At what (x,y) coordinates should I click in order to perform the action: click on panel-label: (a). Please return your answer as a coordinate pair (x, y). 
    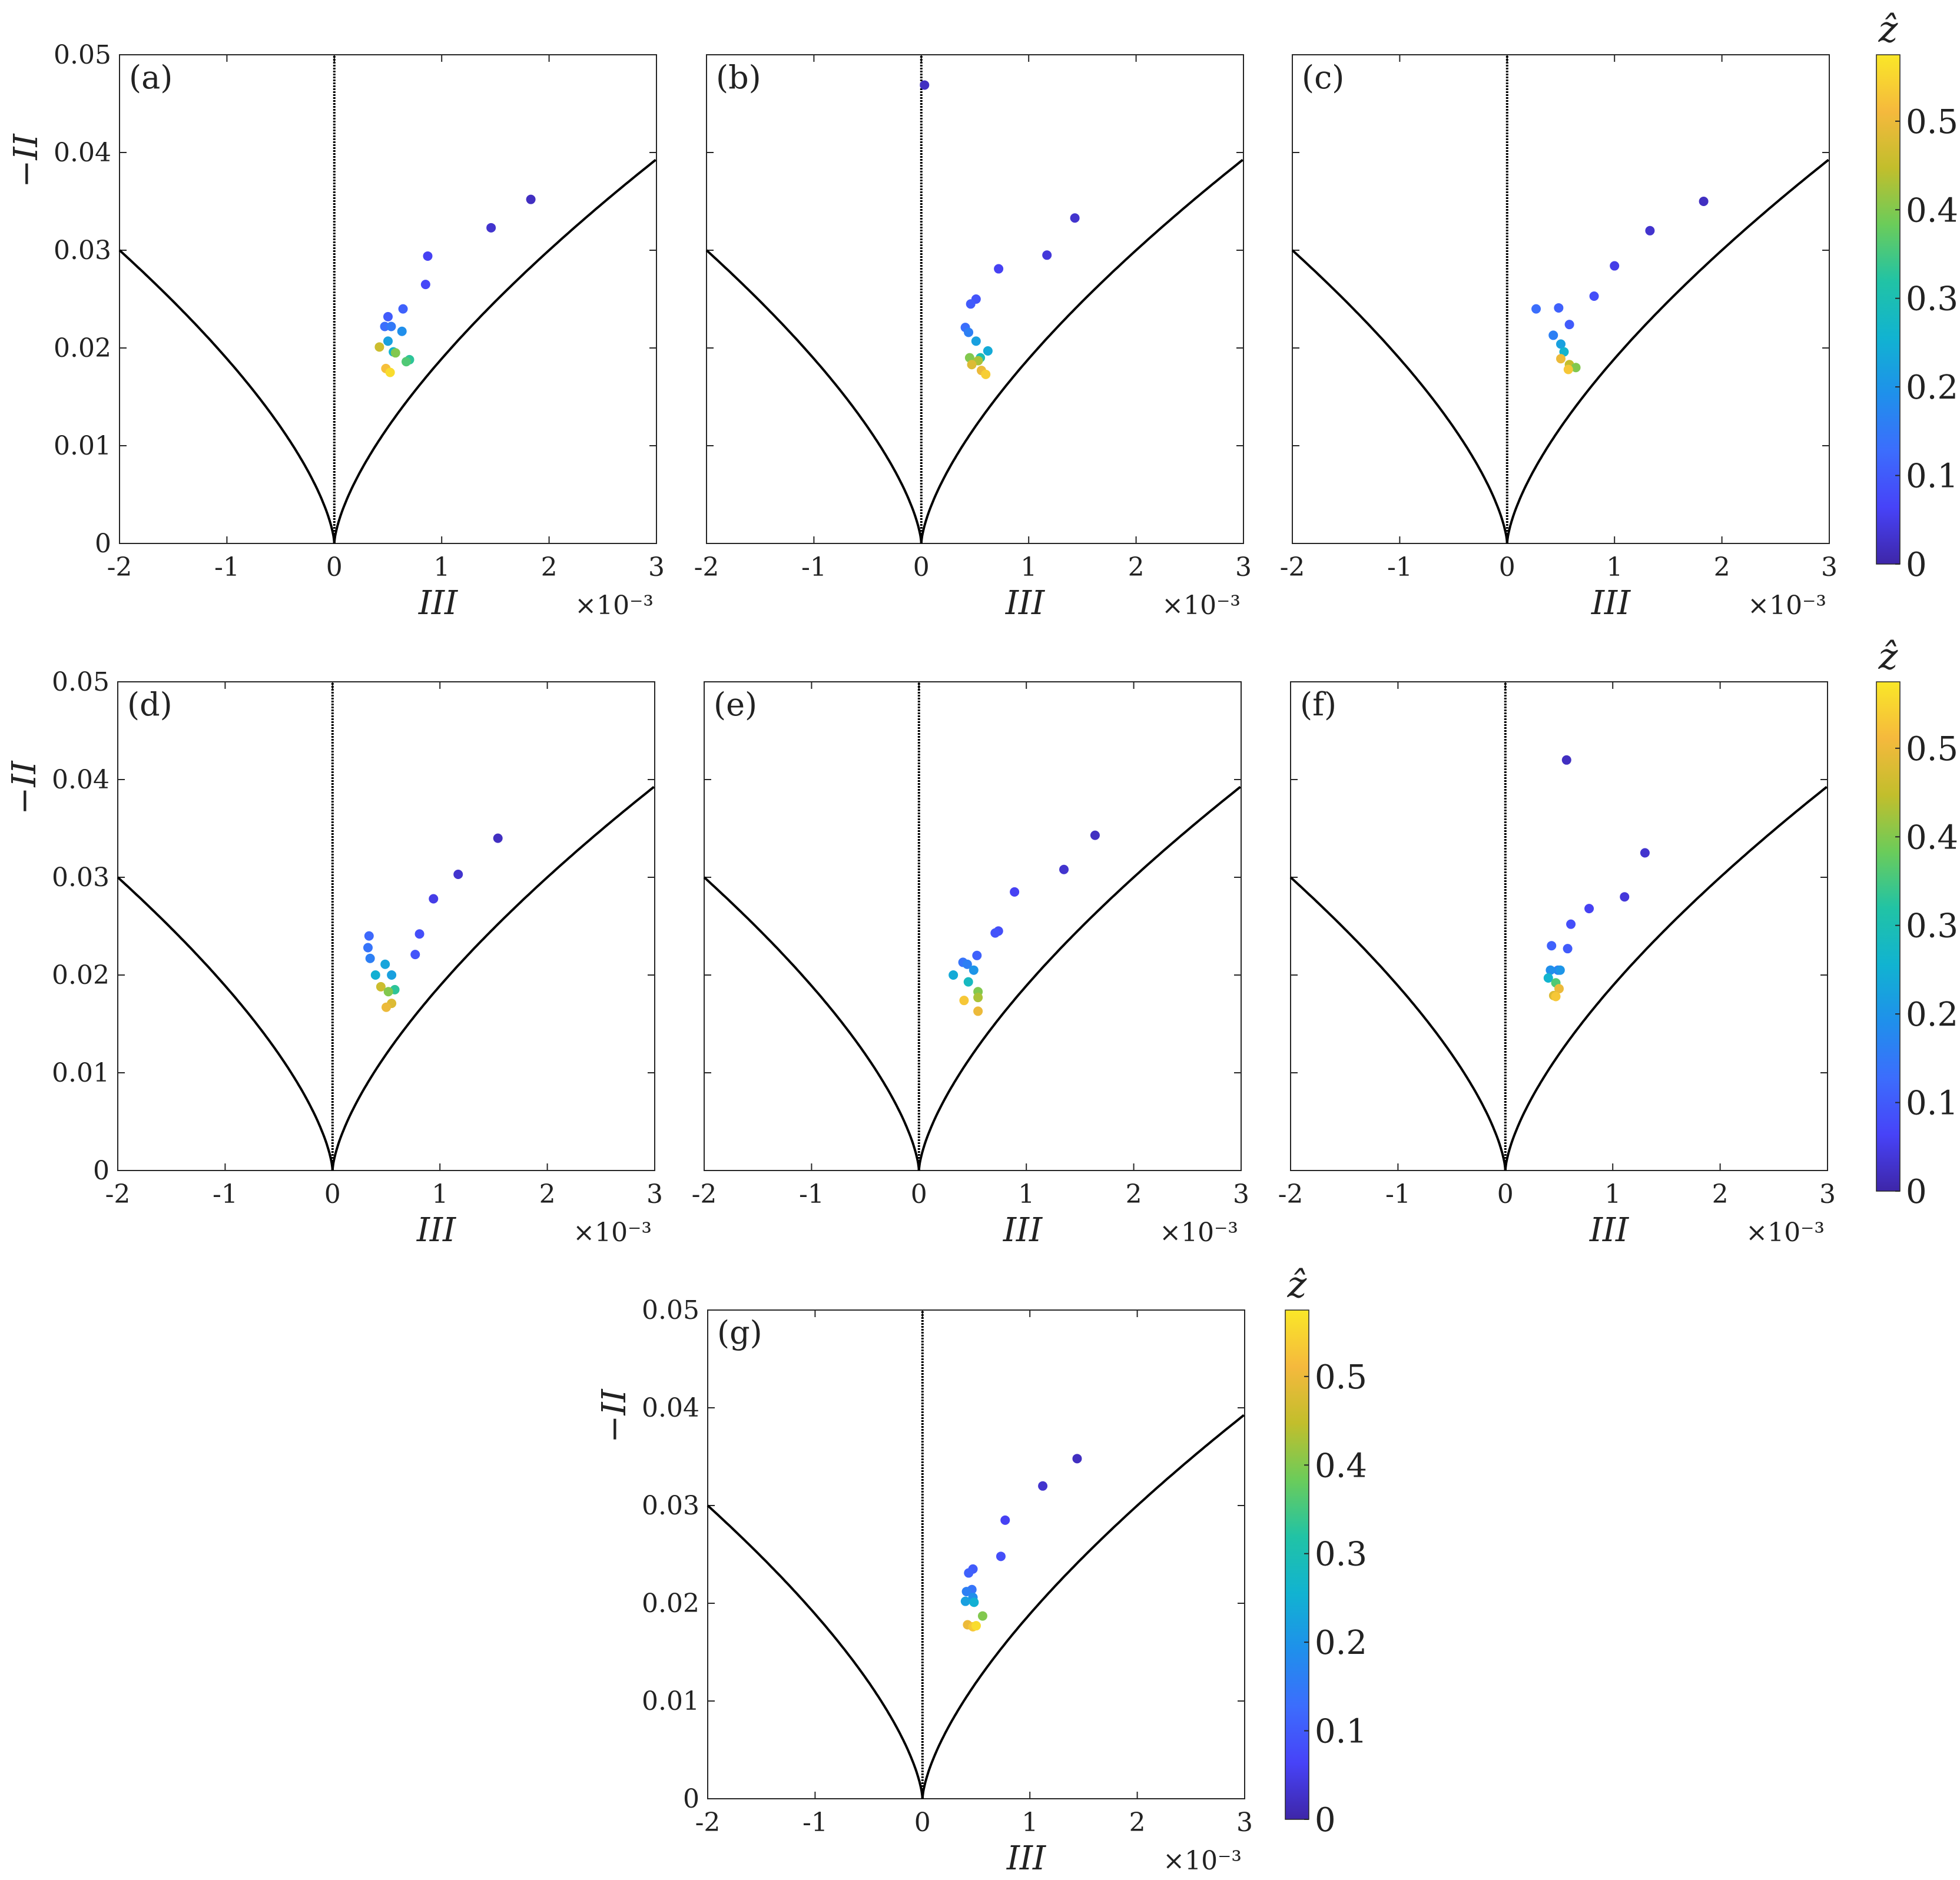
    Looking at the image, I should click on (151, 78).